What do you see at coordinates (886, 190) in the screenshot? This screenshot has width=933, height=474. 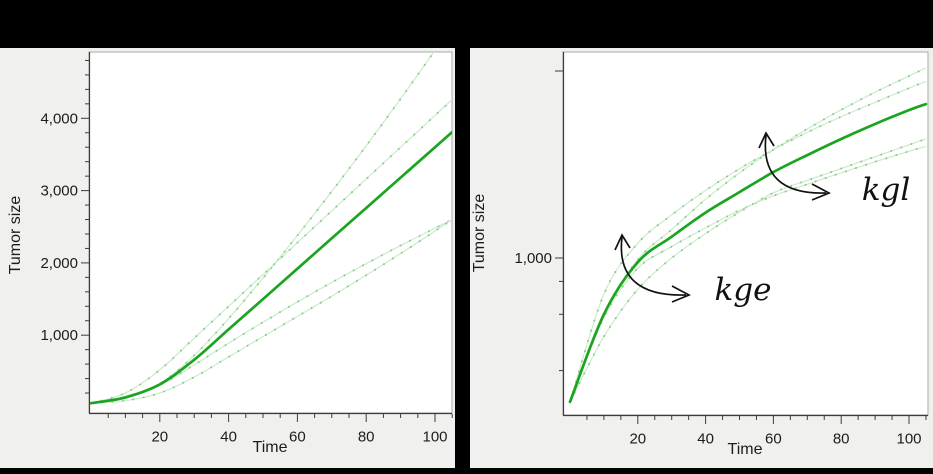 I see `annotation-label: kgl` at bounding box center [886, 190].